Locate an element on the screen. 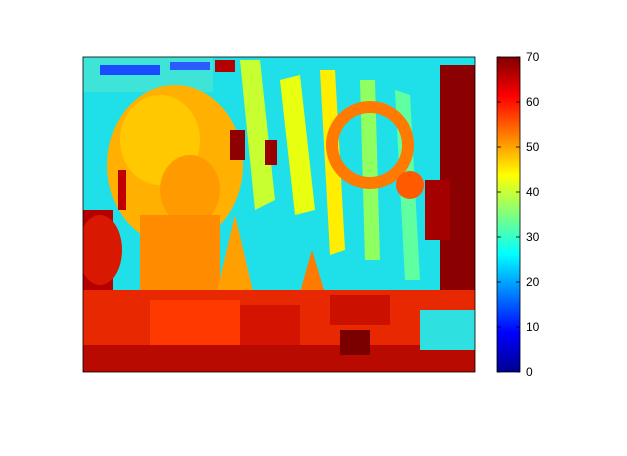 This screenshot has width=627, height=456. colorbar-ticks: 0 10 20 30 40 50 60 70 is located at coordinates (518, 214).